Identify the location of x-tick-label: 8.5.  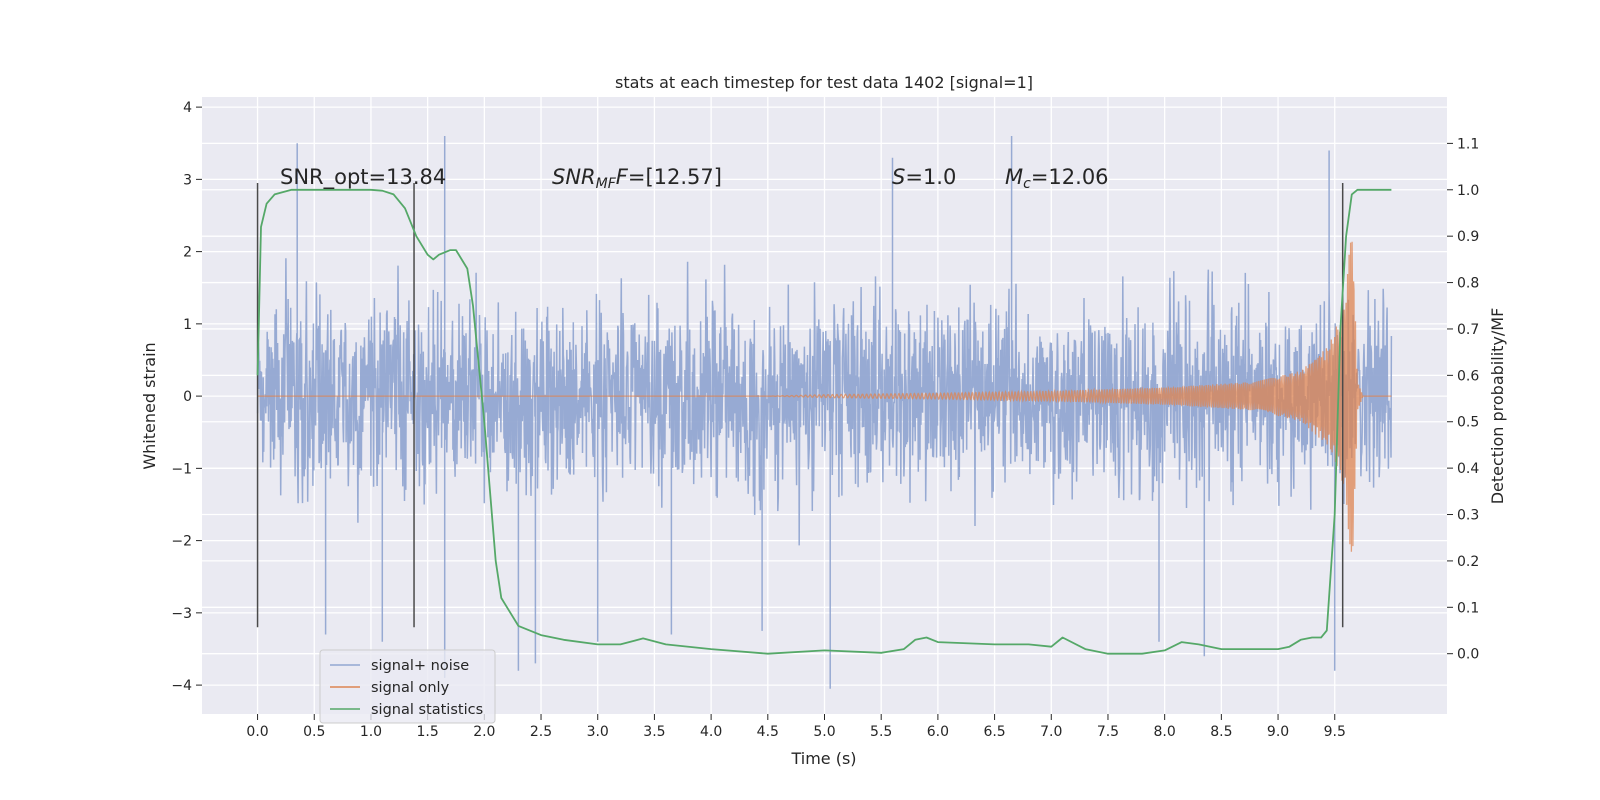
(1221, 732).